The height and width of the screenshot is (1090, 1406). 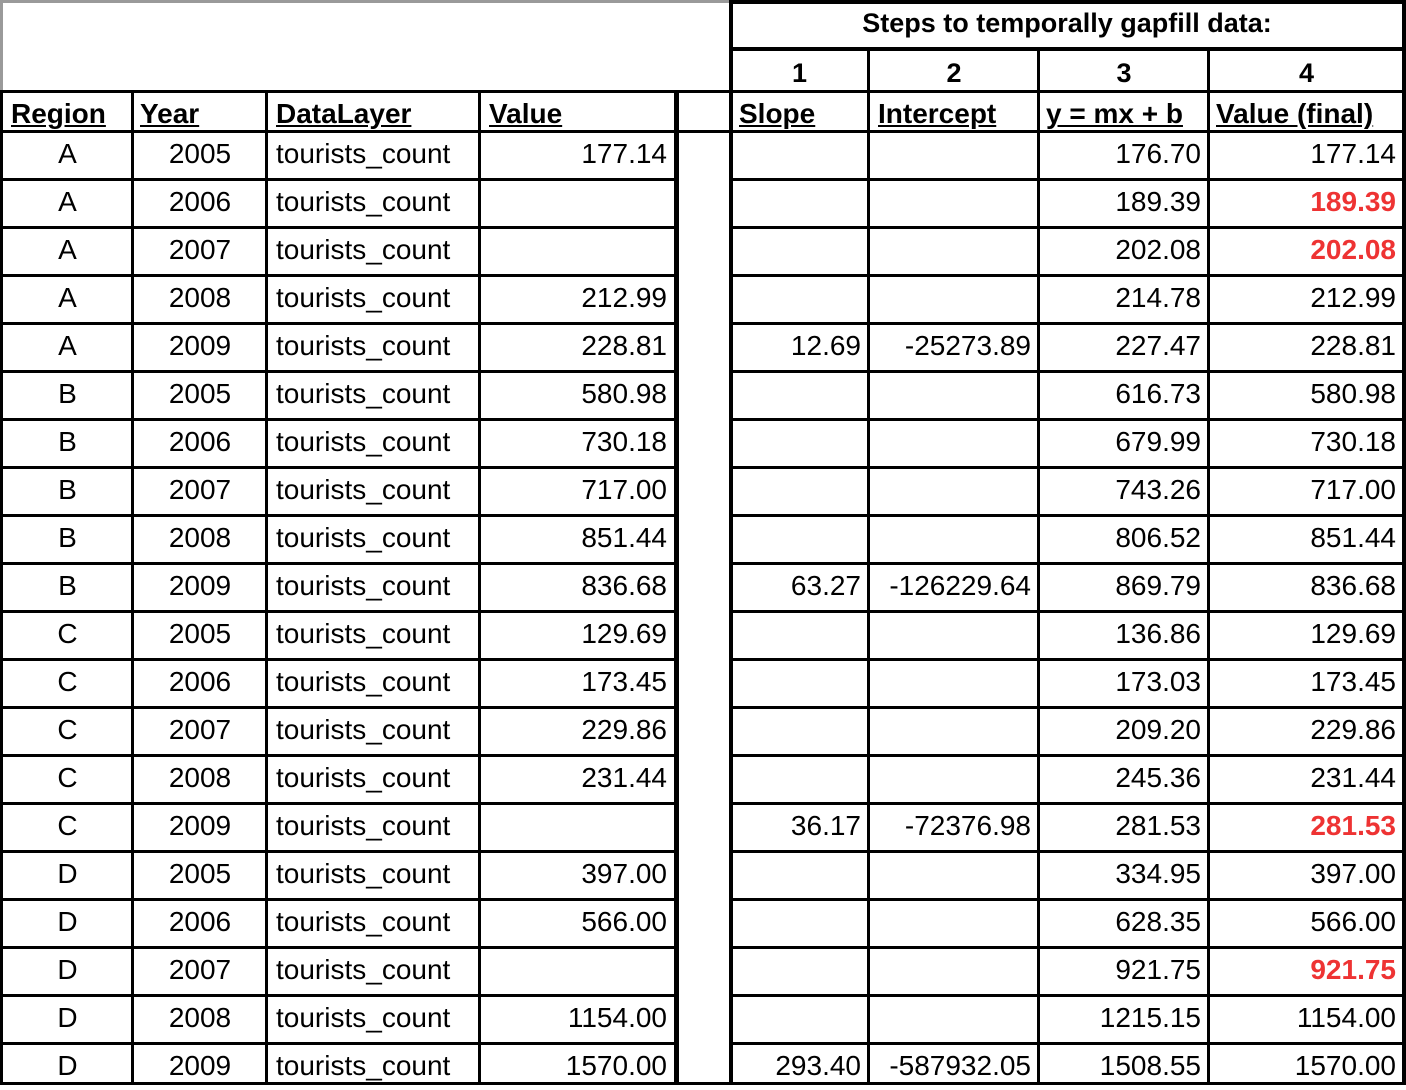 What do you see at coordinates (1353, 874) in the screenshot?
I see `cell-value-final: 397.00` at bounding box center [1353, 874].